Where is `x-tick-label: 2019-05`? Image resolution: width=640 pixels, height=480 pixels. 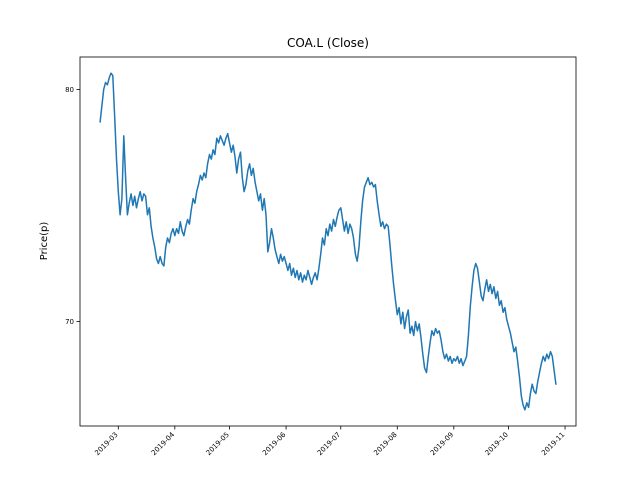
x-tick-label: 2019-05 is located at coordinates (218, 444).